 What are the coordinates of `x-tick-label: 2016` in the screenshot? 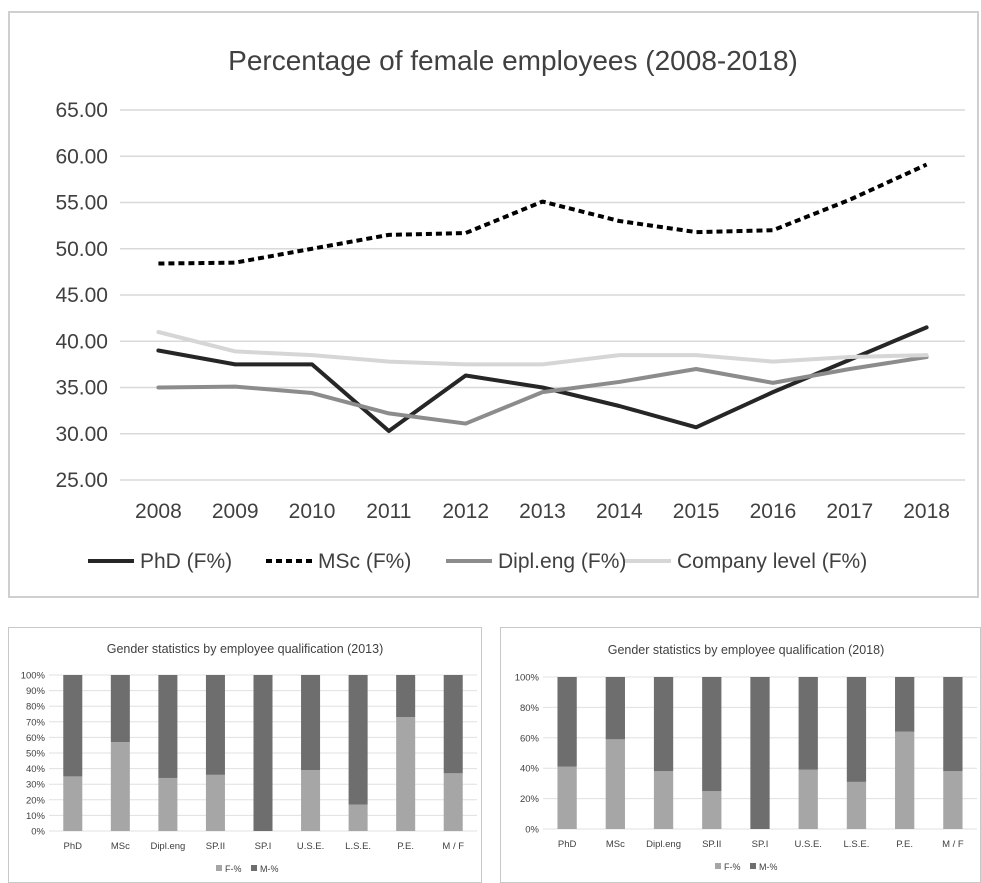 It's located at (773, 511).